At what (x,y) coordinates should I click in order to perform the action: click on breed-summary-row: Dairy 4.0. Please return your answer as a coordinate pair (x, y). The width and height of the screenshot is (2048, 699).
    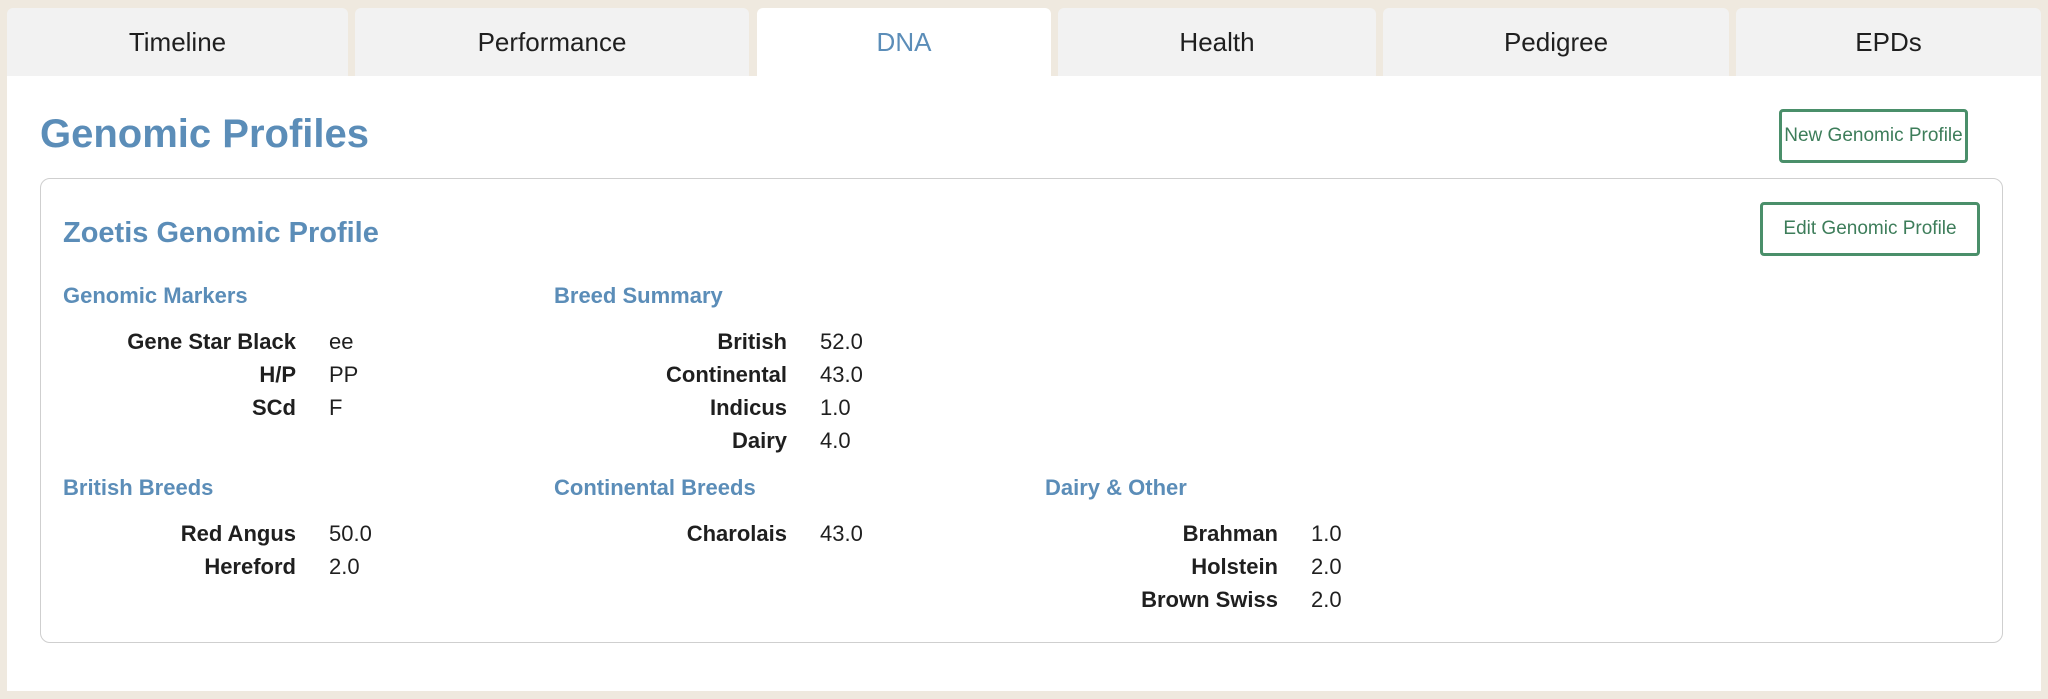
    Looking at the image, I should click on (769, 444).